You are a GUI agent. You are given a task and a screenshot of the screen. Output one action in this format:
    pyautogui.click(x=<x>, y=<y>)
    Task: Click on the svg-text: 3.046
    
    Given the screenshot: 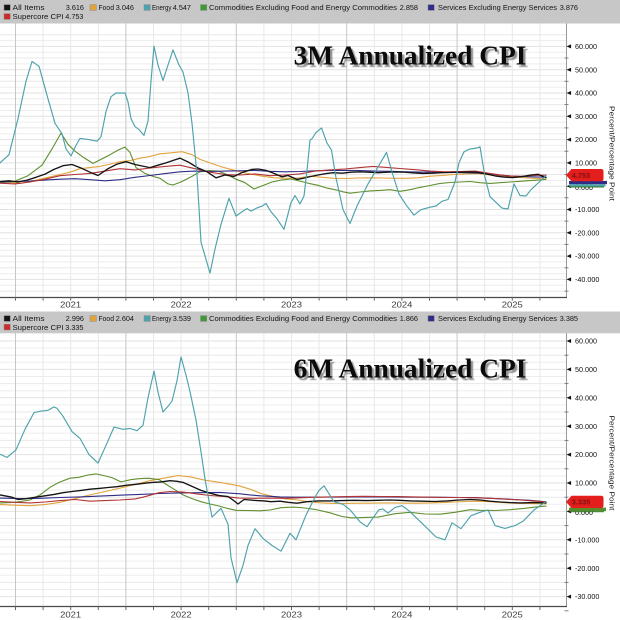 What is the action you would take?
    pyautogui.click(x=125, y=7)
    